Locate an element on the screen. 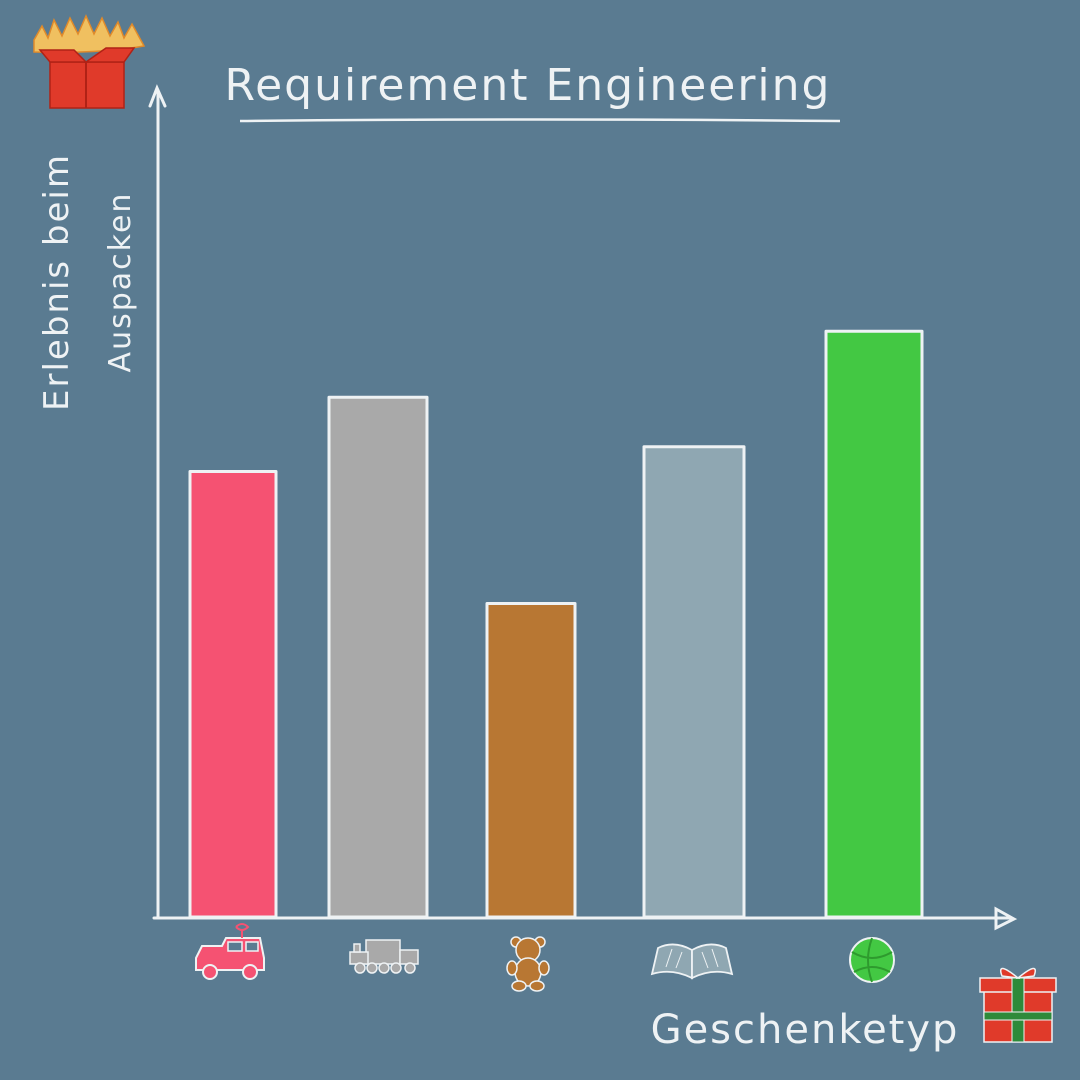 The height and width of the screenshot is (1080, 1080). ball-icon is located at coordinates (872, 960).